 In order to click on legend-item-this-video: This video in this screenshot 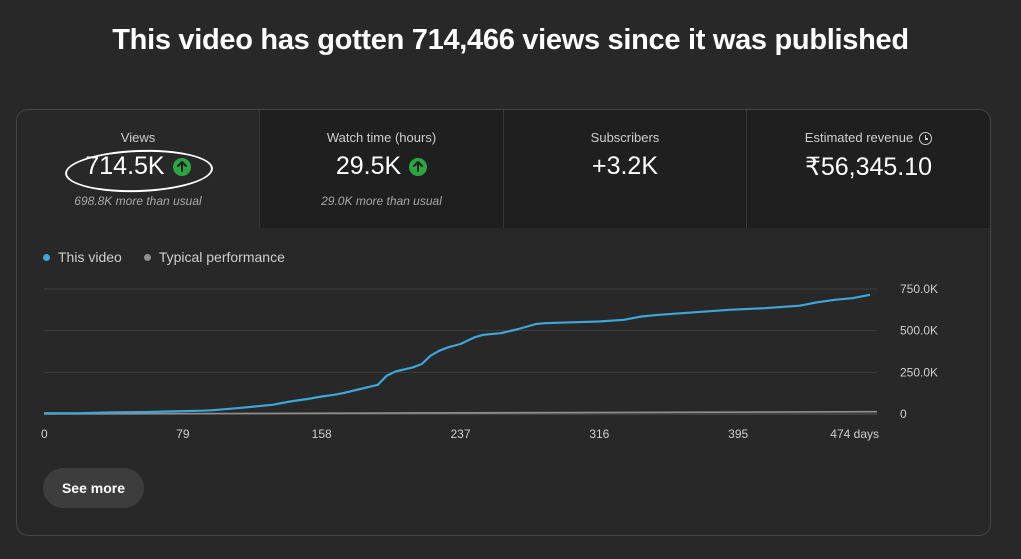, I will do `click(82, 257)`.